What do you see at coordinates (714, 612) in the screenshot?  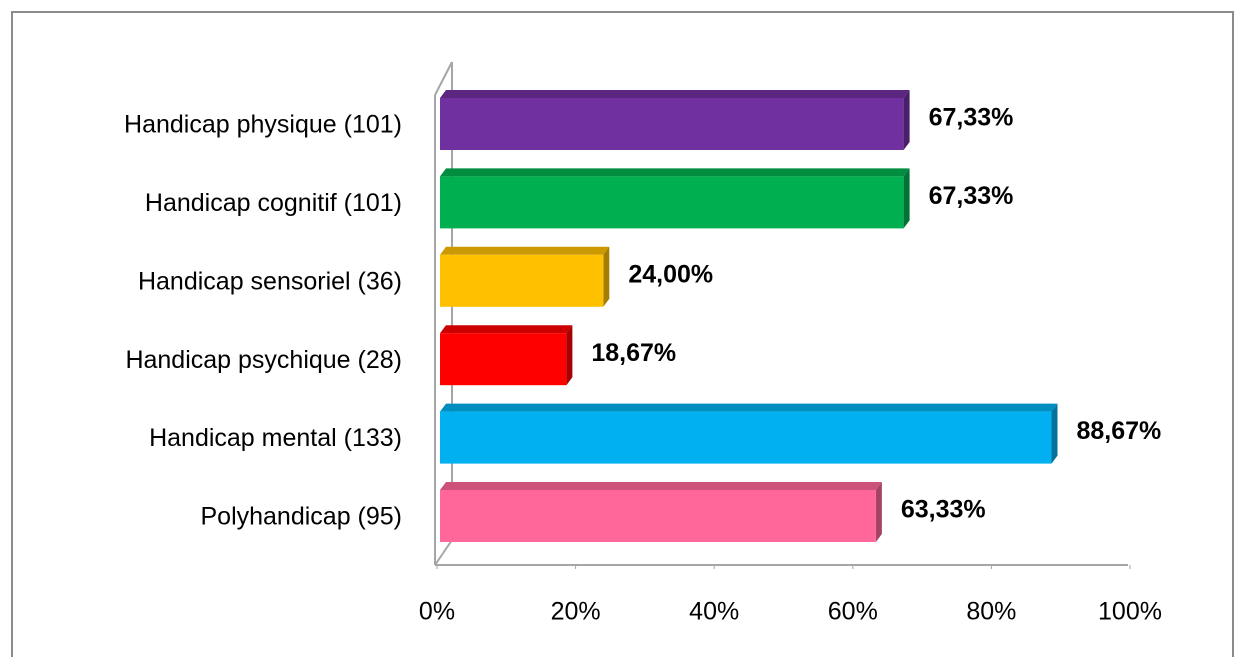 I see `x-tick-label: 40%` at bounding box center [714, 612].